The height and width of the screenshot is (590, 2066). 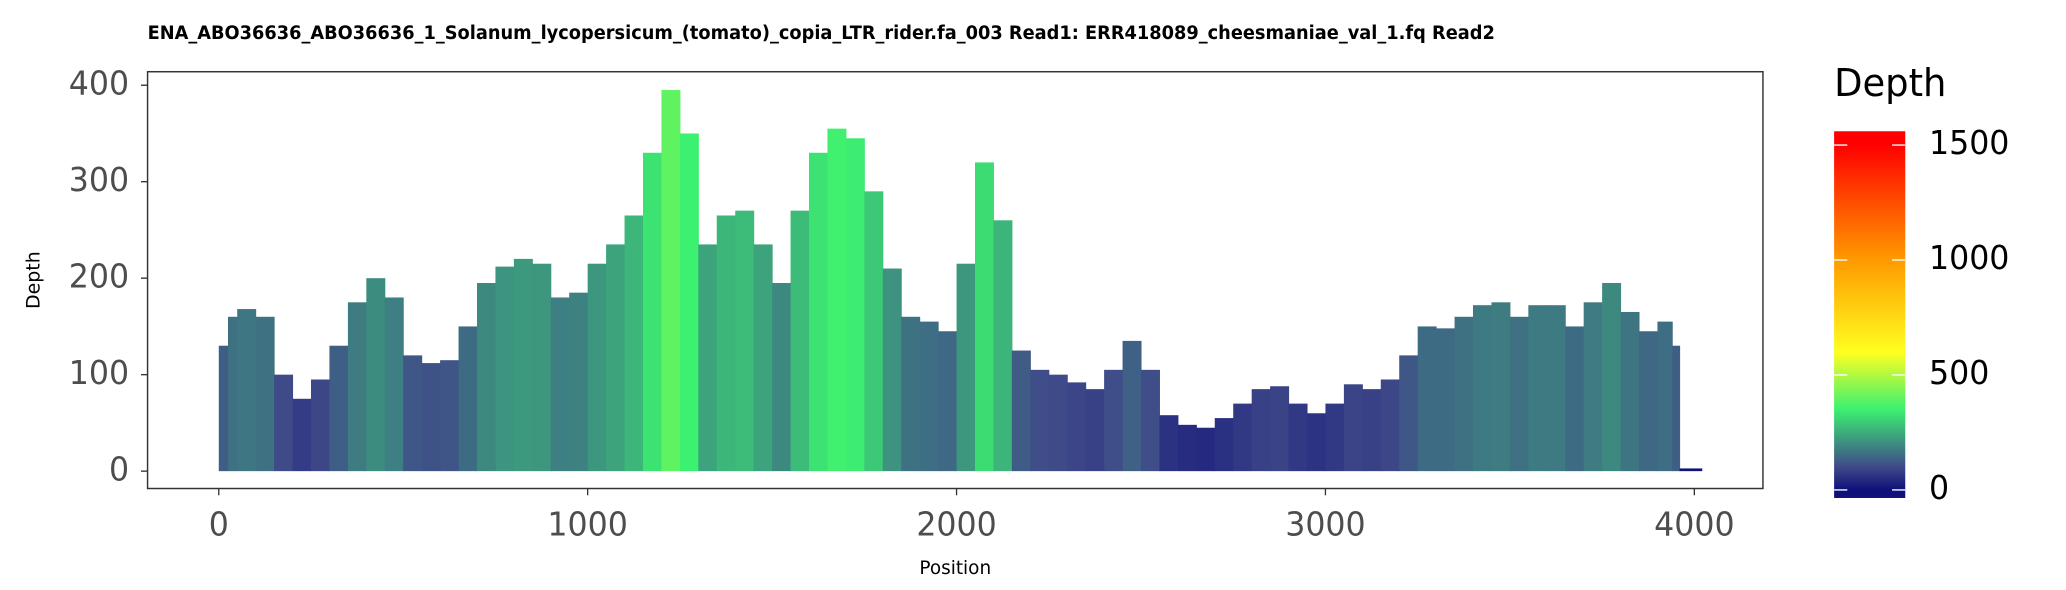 What do you see at coordinates (99, 83) in the screenshot?
I see `y-tick-label: 400` at bounding box center [99, 83].